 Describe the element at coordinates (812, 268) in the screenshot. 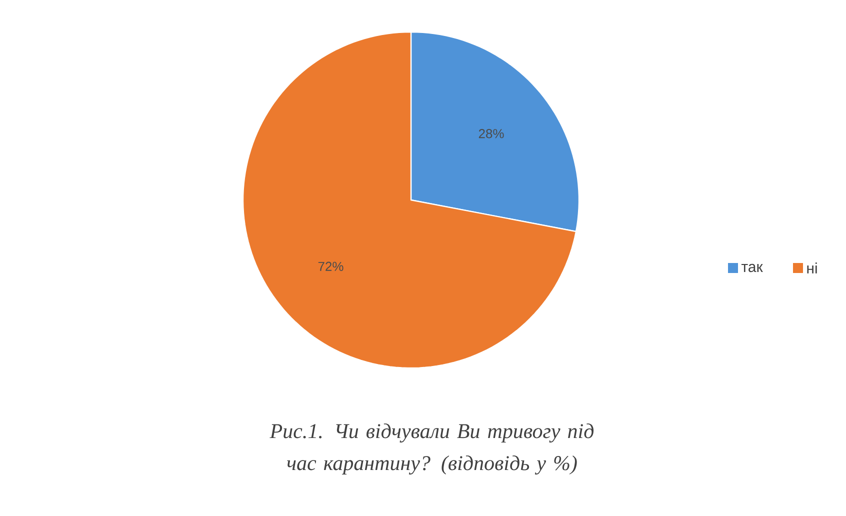

I see `legend-label: ні` at that location.